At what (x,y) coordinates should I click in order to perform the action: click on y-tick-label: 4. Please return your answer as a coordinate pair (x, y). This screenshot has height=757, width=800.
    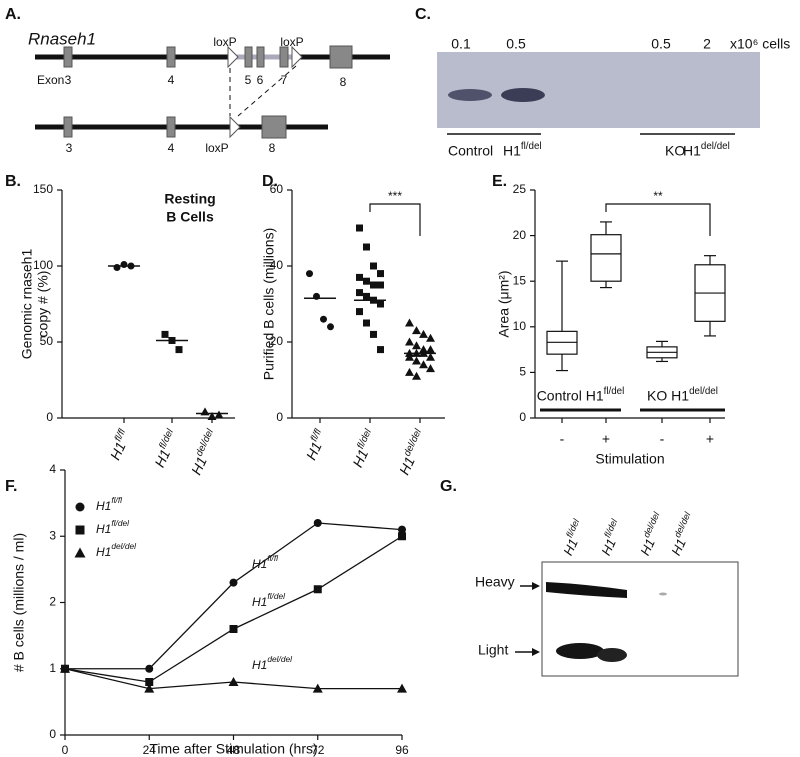
    Looking at the image, I should click on (52, 469).